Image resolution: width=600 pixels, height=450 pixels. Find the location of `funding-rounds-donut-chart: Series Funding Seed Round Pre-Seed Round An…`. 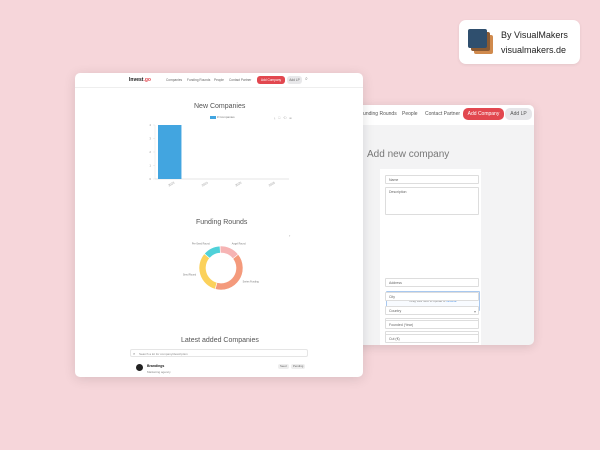

funding-rounds-donut-chart: Series Funding Seed Round Pre-Seed Round An… is located at coordinates (221, 266).